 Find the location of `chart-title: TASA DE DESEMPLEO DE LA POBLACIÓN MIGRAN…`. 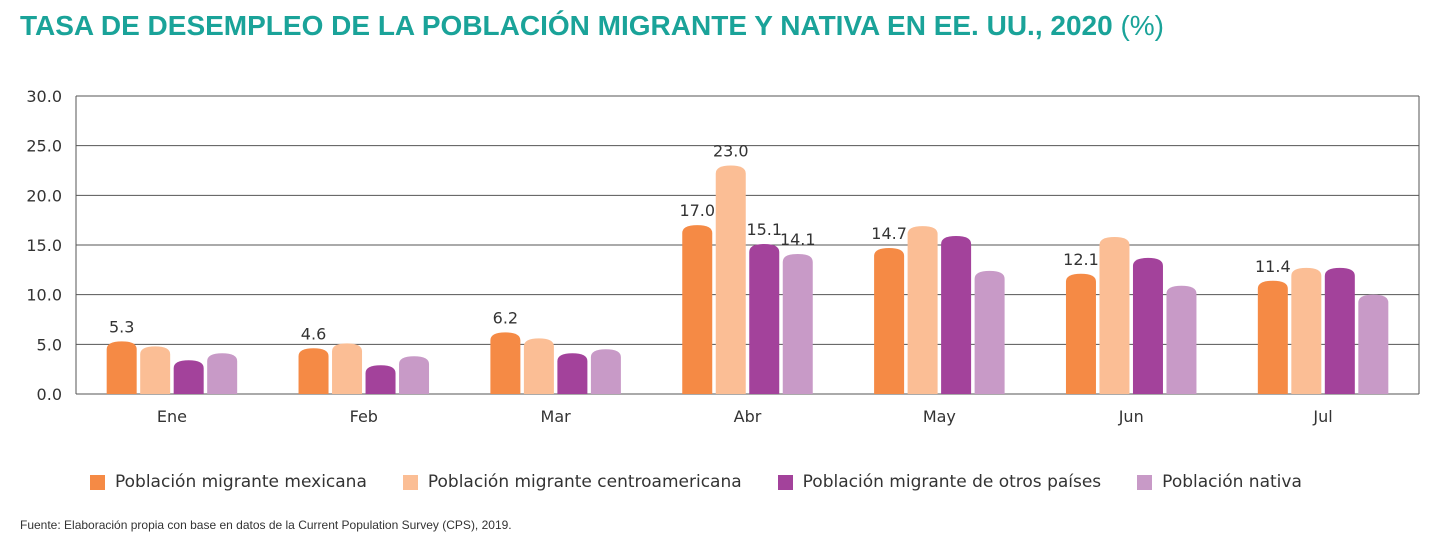

chart-title: TASA DE DESEMPLEO DE LA POBLACIÓN MIGRAN… is located at coordinates (592, 26).